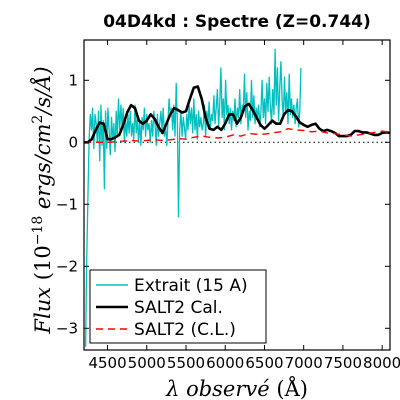 This screenshot has width=400, height=400. I want to click on y-axis-tail: /s/Å), so click(42, 91).